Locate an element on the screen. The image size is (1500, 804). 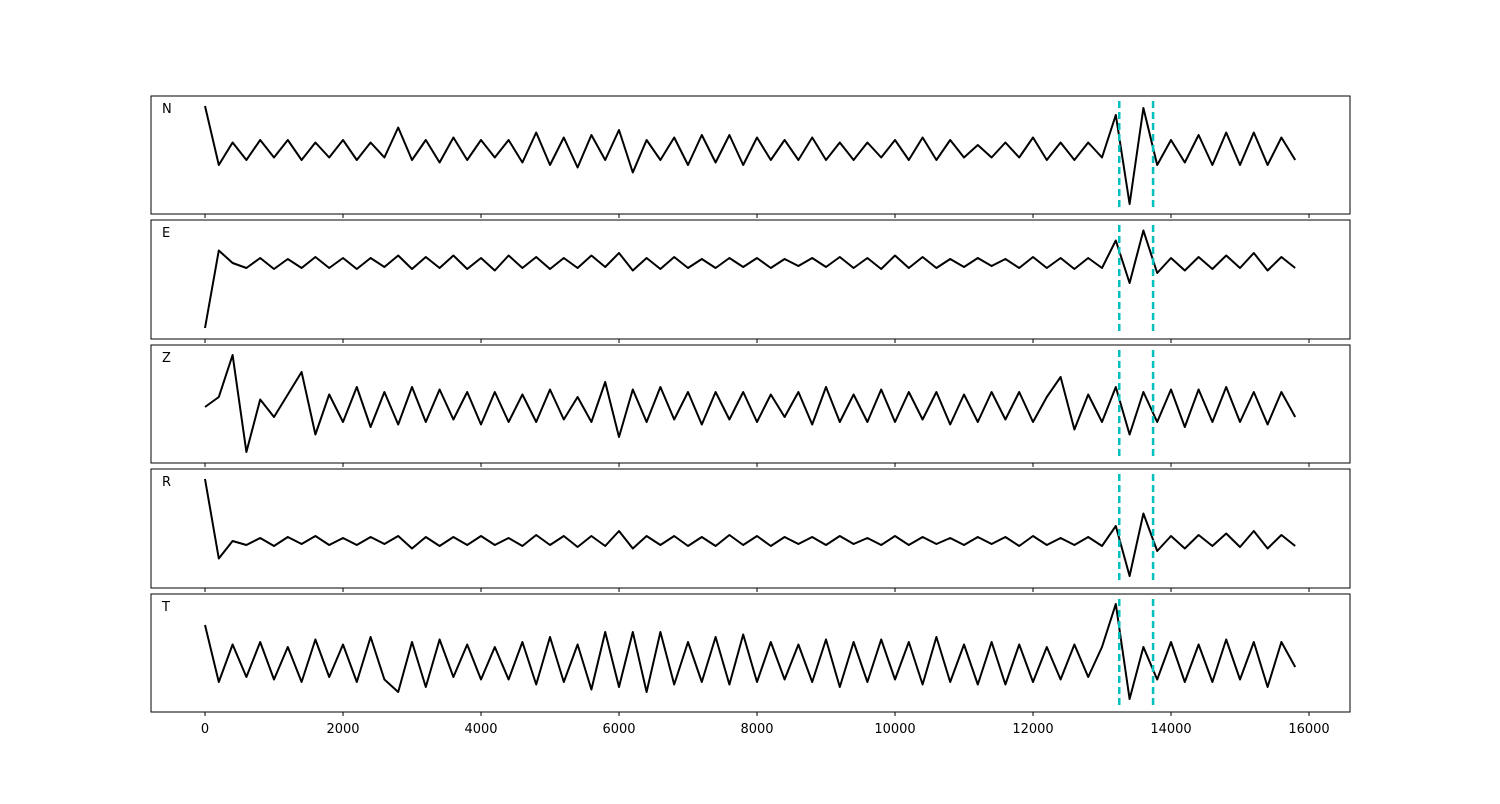
panel-label: Z is located at coordinates (166, 358).